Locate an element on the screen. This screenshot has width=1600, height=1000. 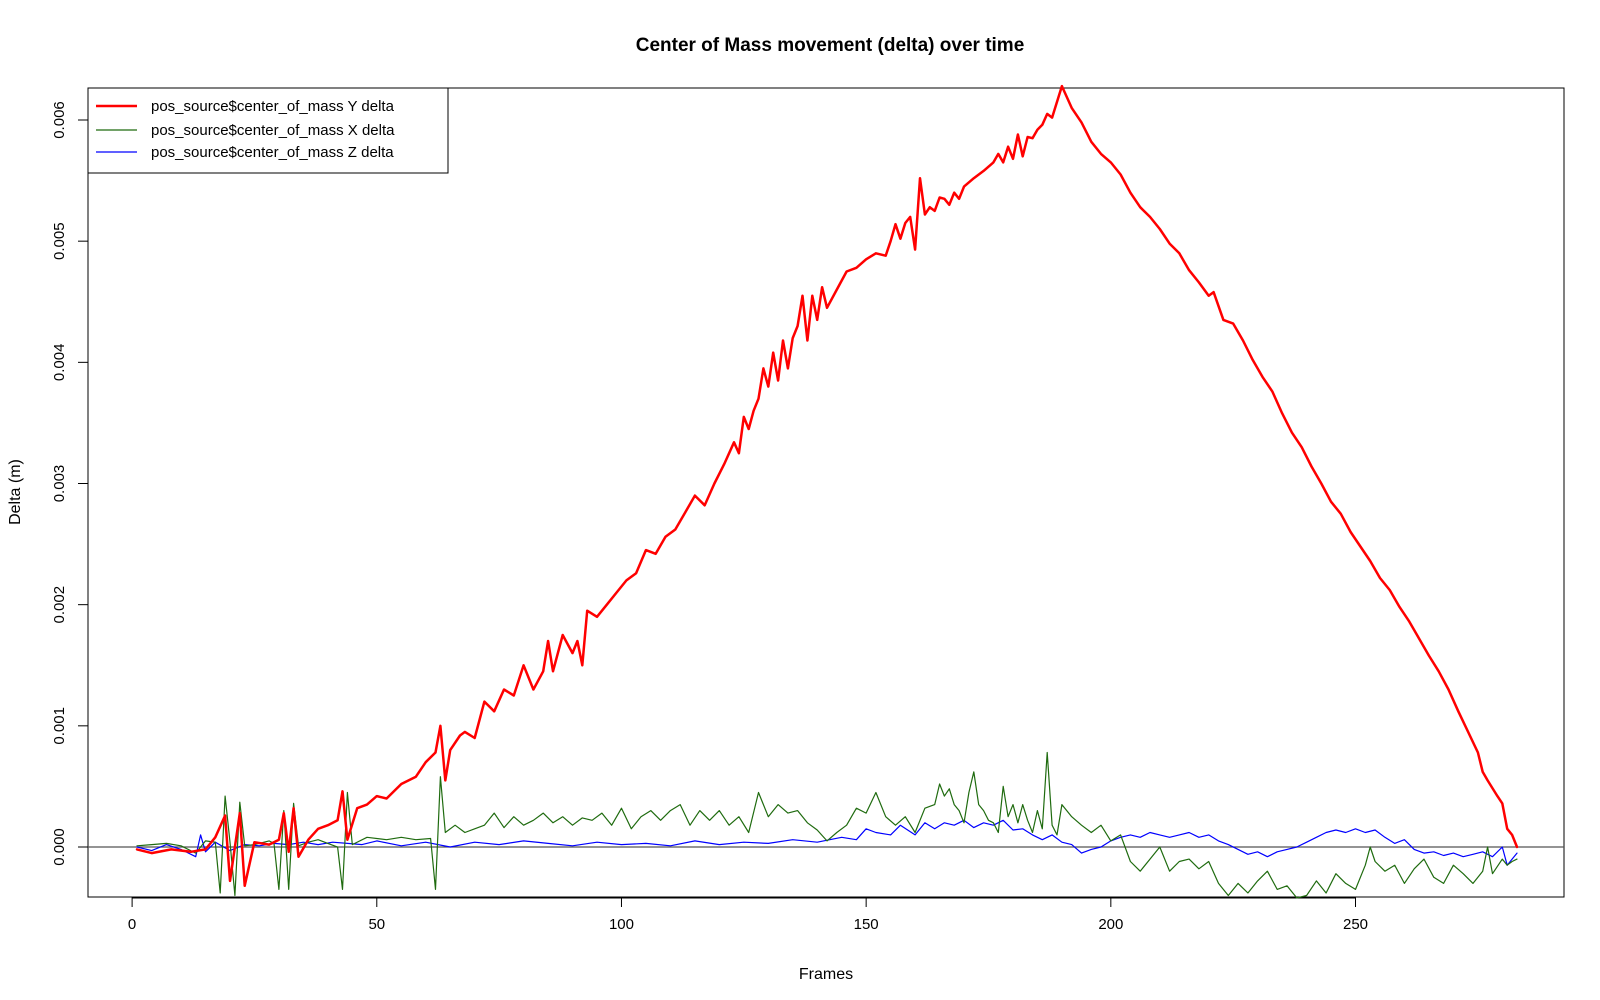
y-tick-label: 0.004 is located at coordinates (59, 363).